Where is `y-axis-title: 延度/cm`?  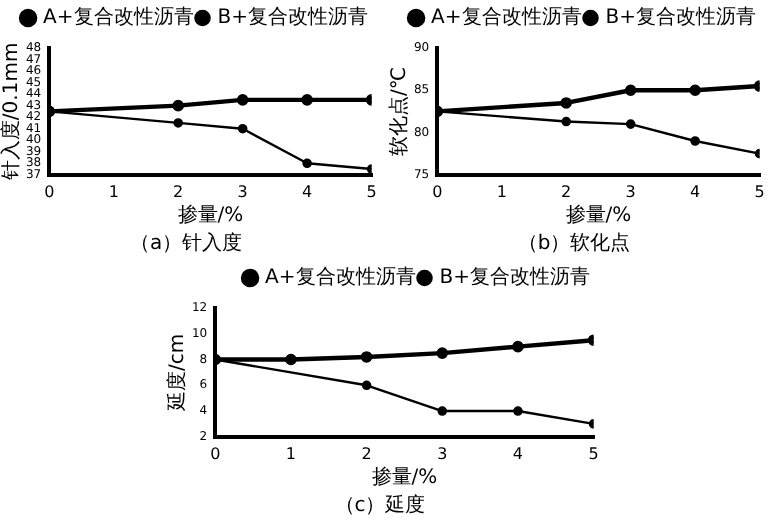 y-axis-title: 延度/cm is located at coordinates (177, 373).